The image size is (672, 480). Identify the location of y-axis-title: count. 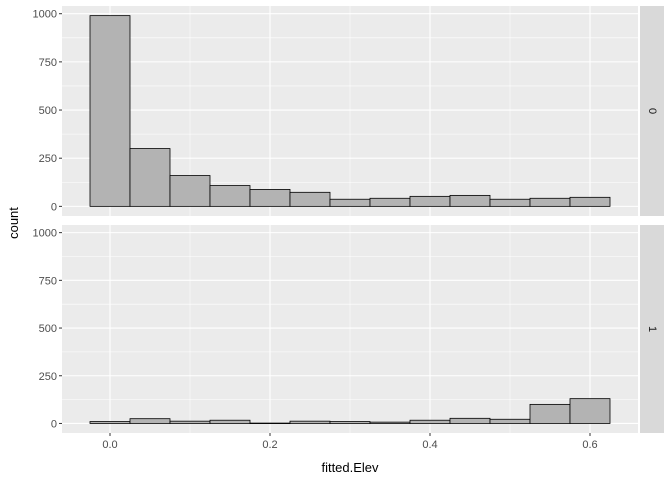
(13, 223).